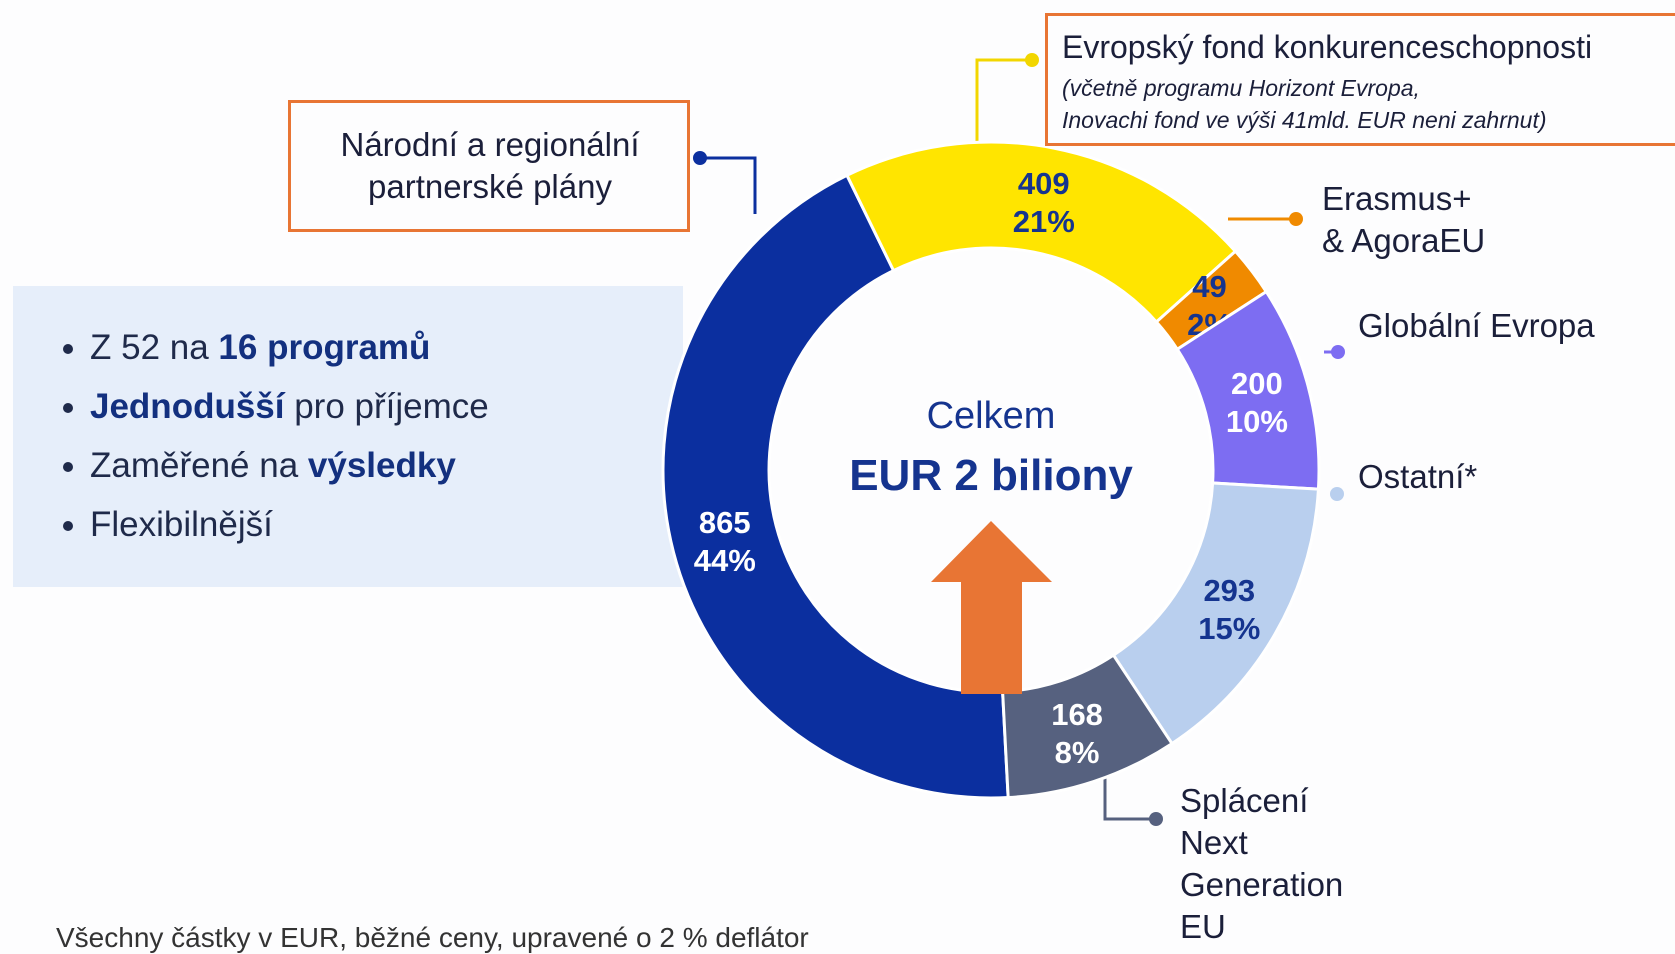 The image size is (1675, 954). What do you see at coordinates (187, 406) in the screenshot?
I see `bold-text: Jednodušší` at bounding box center [187, 406].